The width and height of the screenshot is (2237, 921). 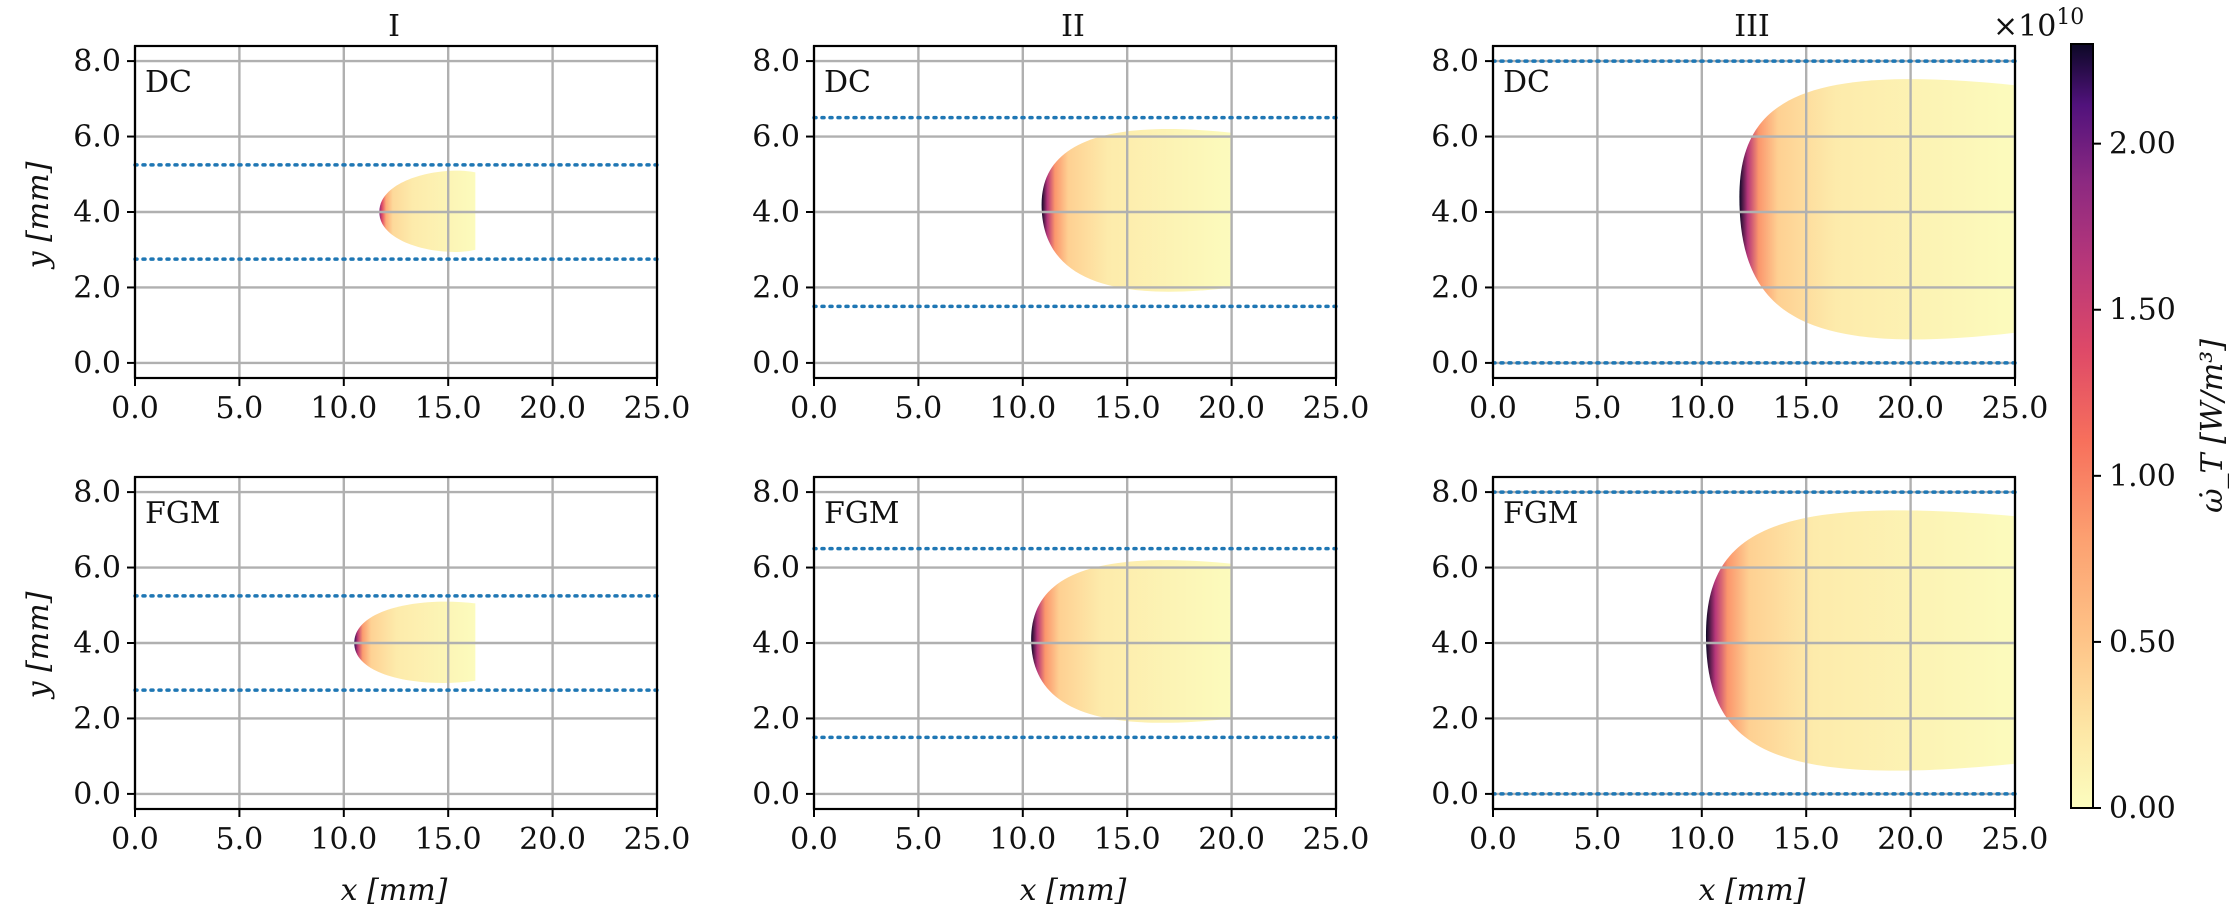 I want to click on colorbar-tick-label: 1.00, so click(x=2142, y=476).